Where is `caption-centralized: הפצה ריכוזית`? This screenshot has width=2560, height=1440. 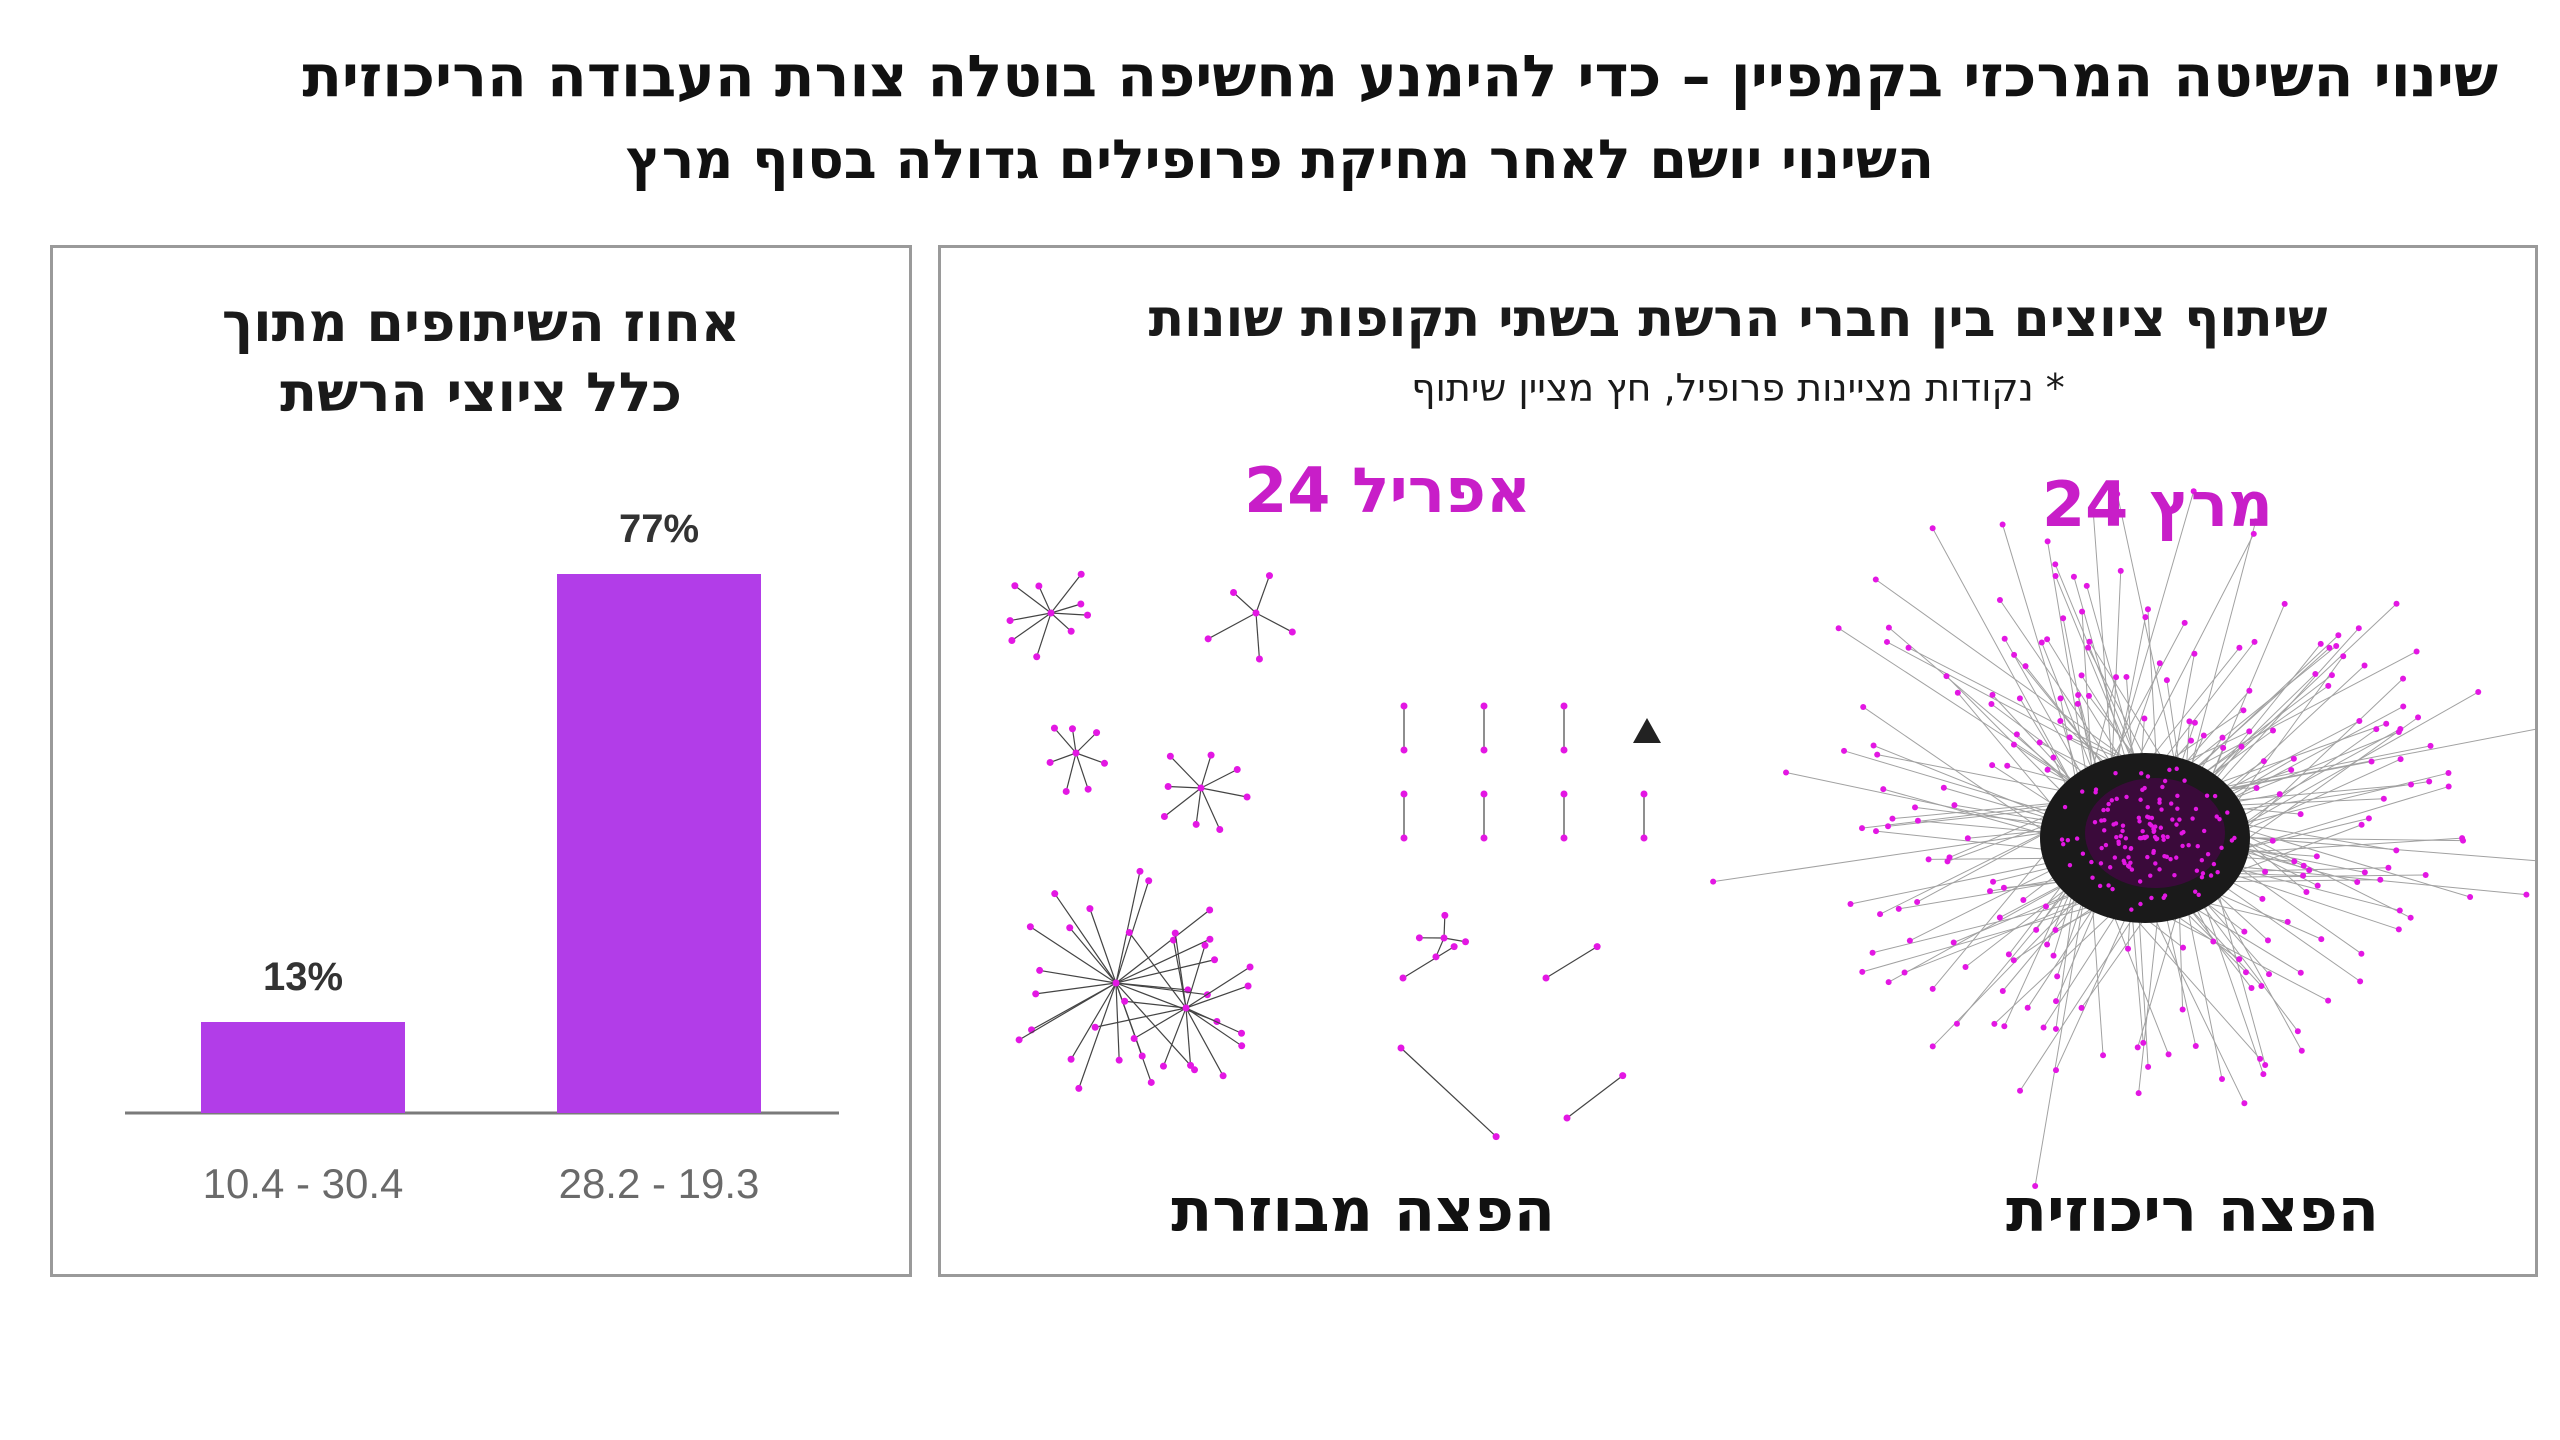
caption-centralized: הפצה ריכוזית is located at coordinates (2192, 1211).